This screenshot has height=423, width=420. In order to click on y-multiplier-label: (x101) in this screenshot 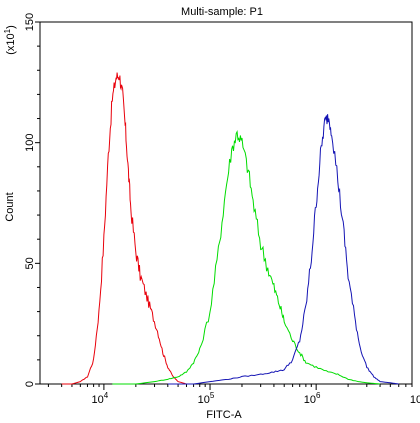, I will do `click(10, 40)`.